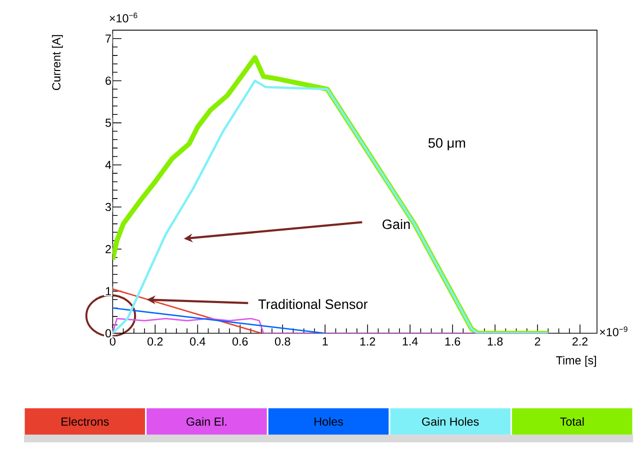 The height and width of the screenshot is (460, 635). Describe the element at coordinates (206, 421) in the screenshot. I see `text: Gain El.` at that location.